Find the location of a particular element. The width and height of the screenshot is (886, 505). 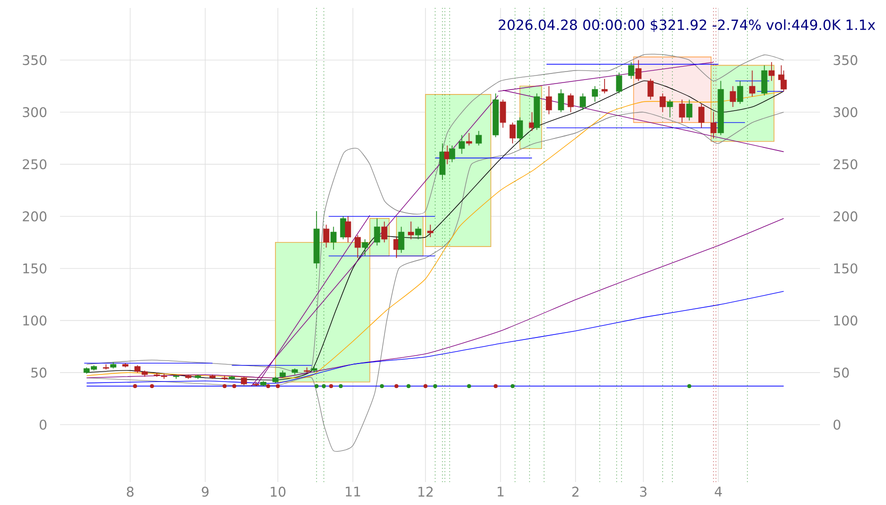

text: 2026.04.28 00:00:00 $321.92 -2.74% vol:449.0K 1.1x is located at coordinates (687, 25).